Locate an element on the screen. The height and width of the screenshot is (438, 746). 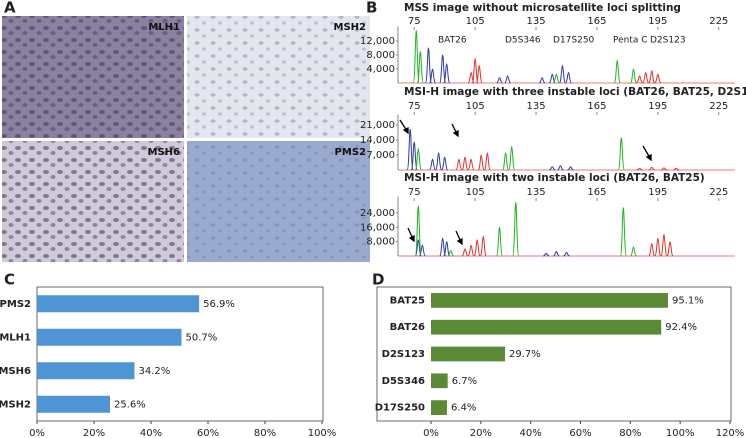
y-tick-label: 24,000 is located at coordinates (377, 213).